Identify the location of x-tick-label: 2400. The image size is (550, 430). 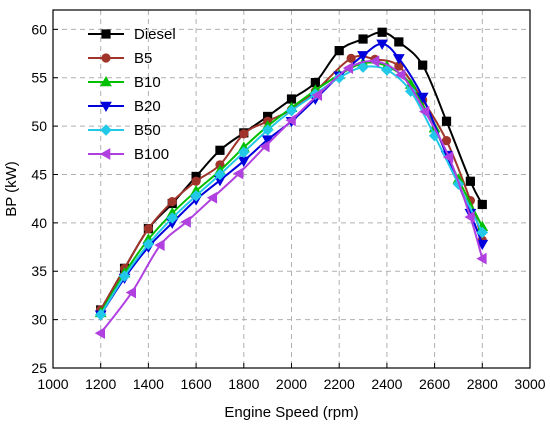
(386, 384).